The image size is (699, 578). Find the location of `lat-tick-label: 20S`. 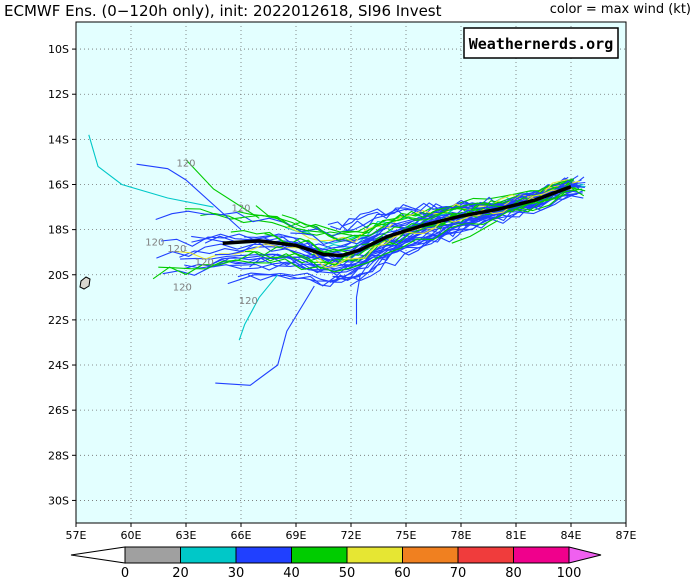

lat-tick-label: 20S is located at coordinates (58, 275).